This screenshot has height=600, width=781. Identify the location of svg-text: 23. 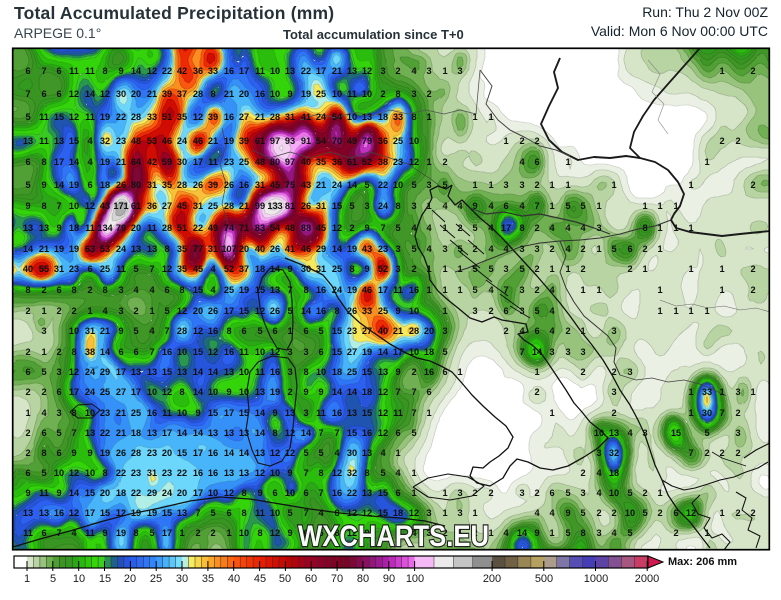
(152, 453).